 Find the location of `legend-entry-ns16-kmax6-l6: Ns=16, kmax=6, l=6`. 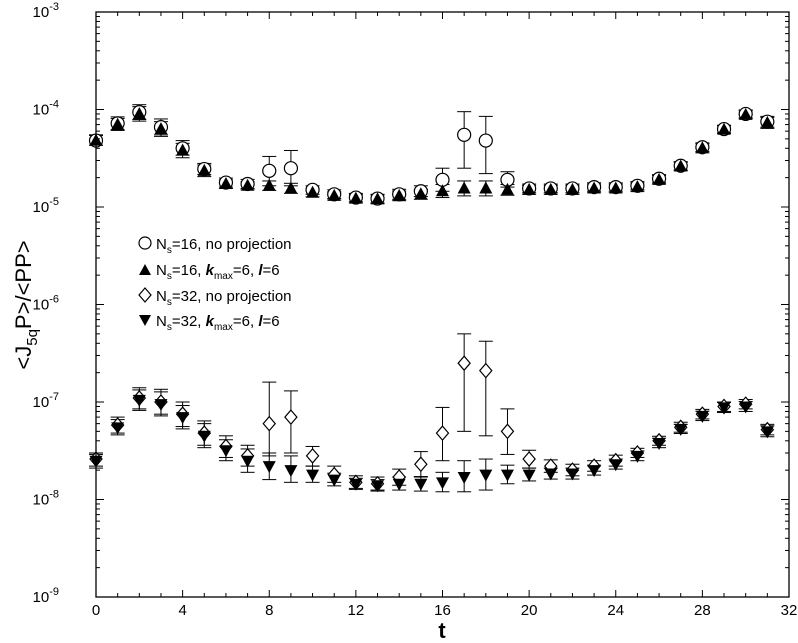

legend-entry-ns16-kmax6-l6: Ns=16, kmax=6, l=6 is located at coordinates (209, 272).